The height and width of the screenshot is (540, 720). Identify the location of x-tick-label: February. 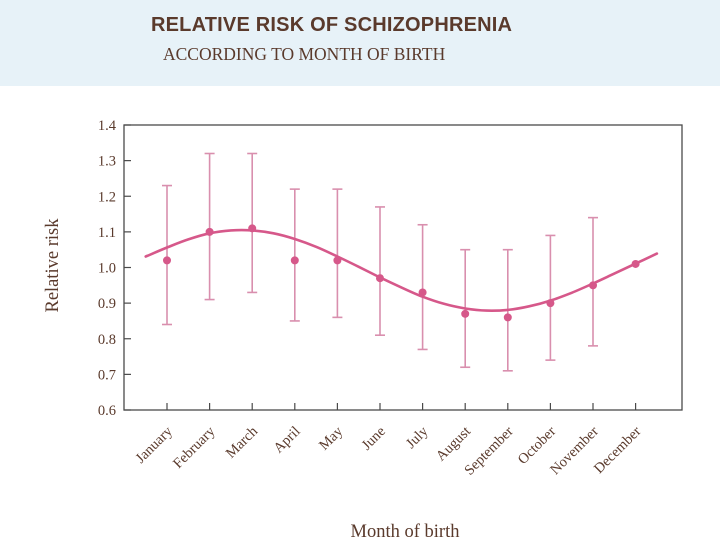
(194, 447).